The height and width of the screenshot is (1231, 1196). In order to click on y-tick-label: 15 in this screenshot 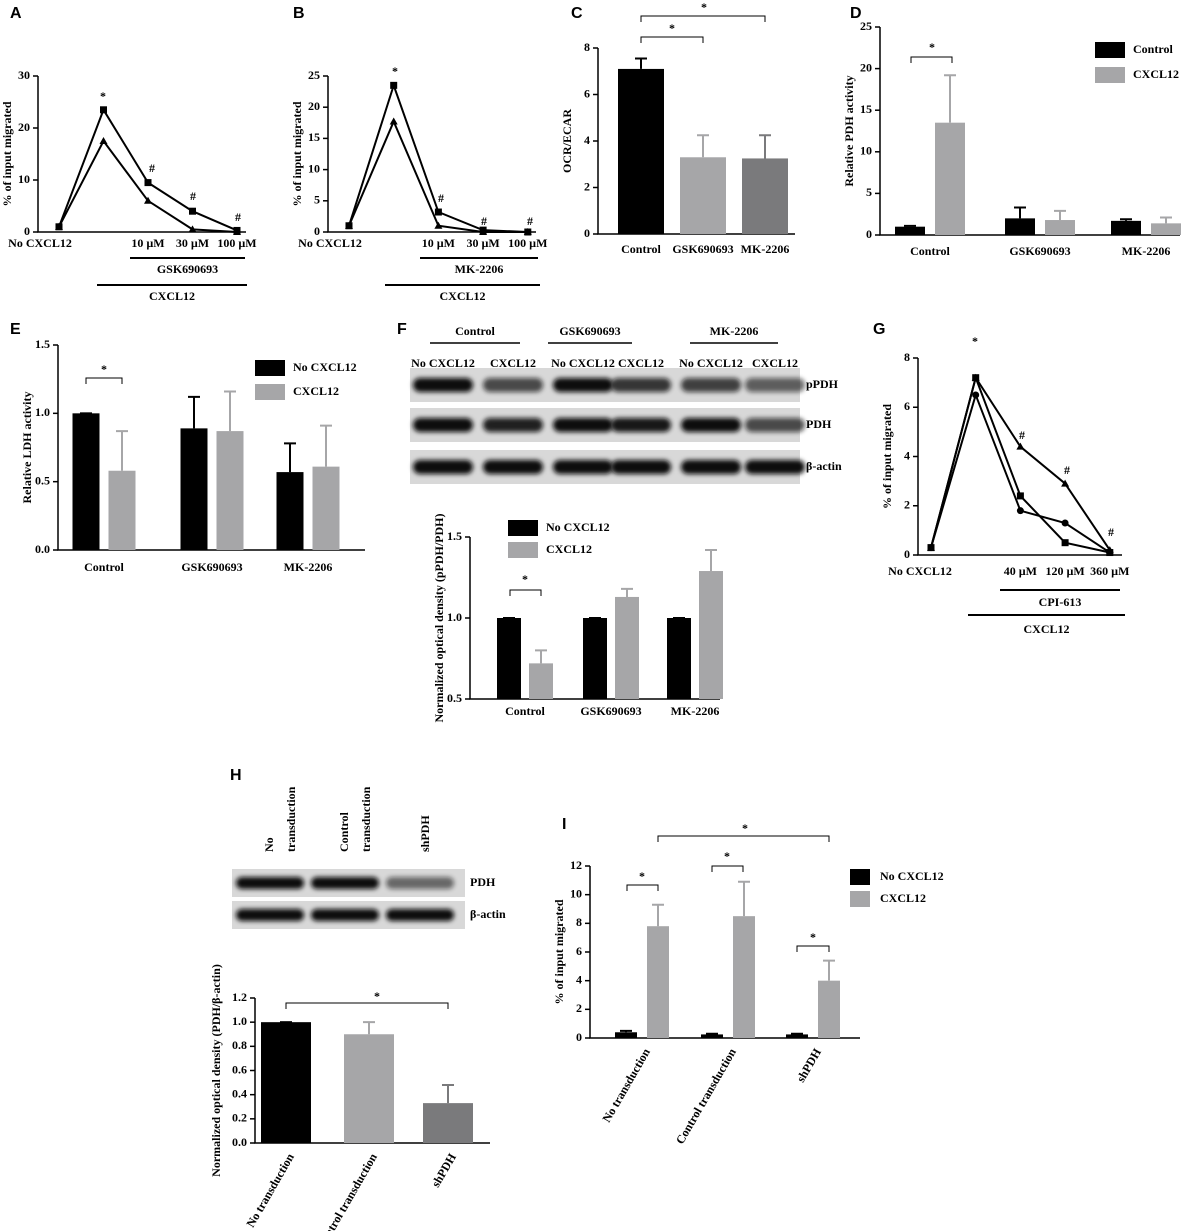, I will do `click(314, 137)`.